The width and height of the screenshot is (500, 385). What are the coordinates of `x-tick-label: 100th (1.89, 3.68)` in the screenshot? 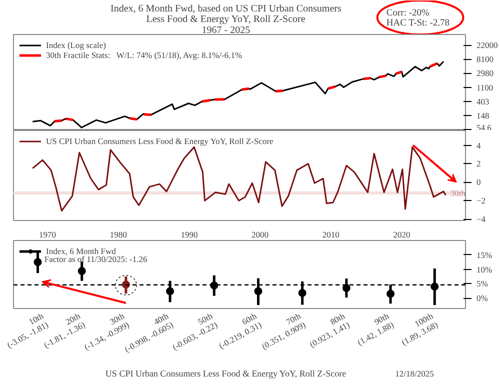 It's located at (420, 329).